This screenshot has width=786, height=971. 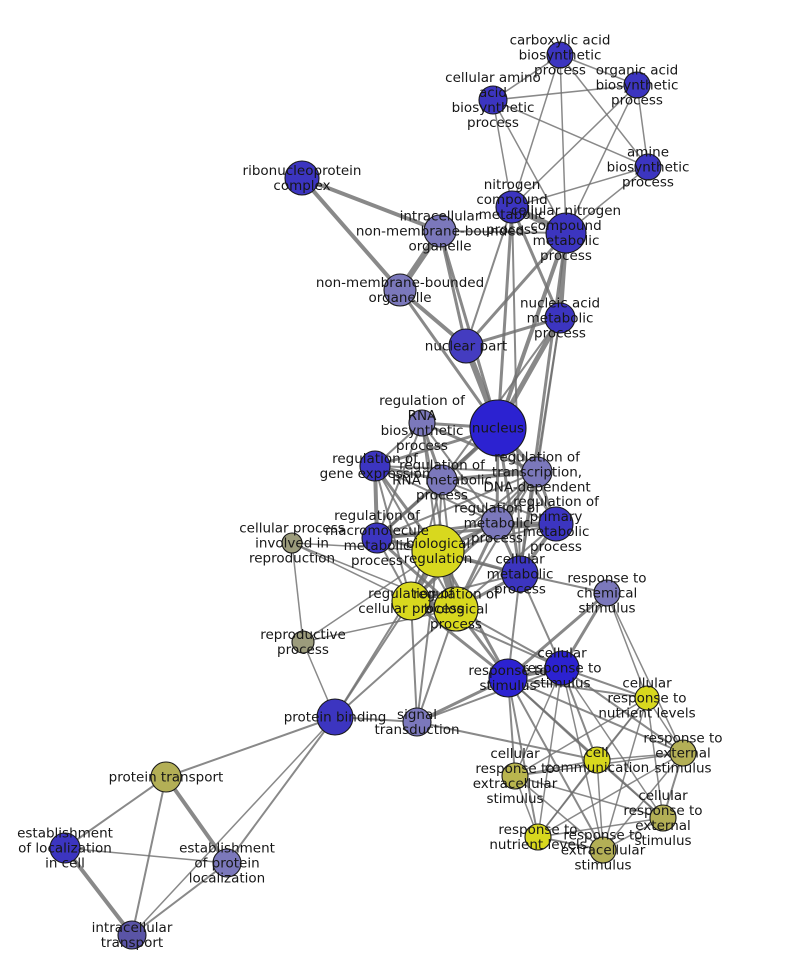 I want to click on node-nmbo, so click(x=400, y=290).